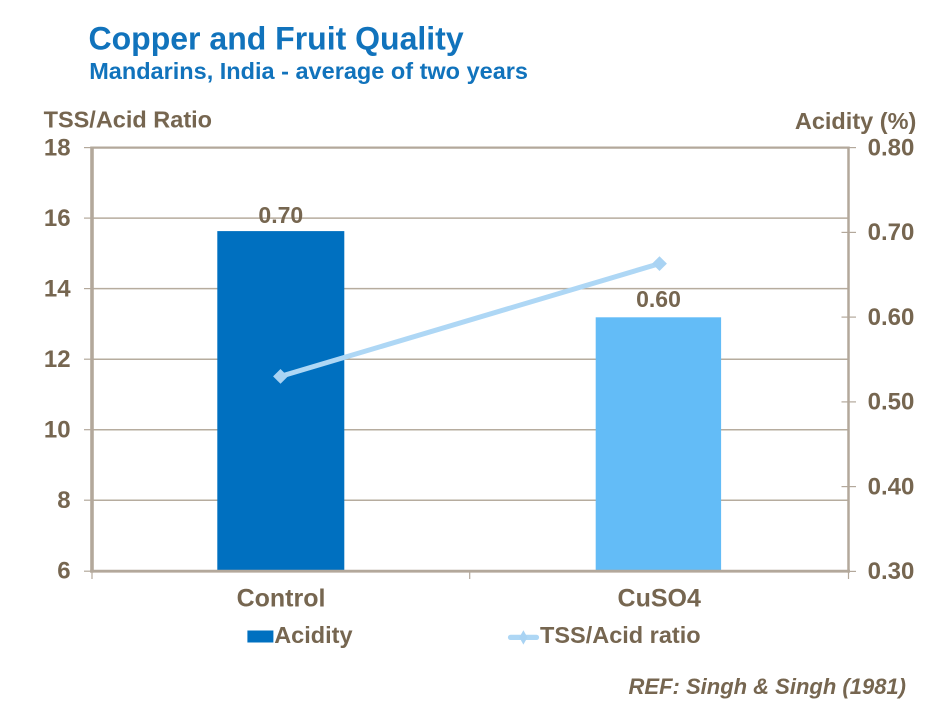 The height and width of the screenshot is (707, 944). I want to click on svg-text: Control, so click(281, 599).